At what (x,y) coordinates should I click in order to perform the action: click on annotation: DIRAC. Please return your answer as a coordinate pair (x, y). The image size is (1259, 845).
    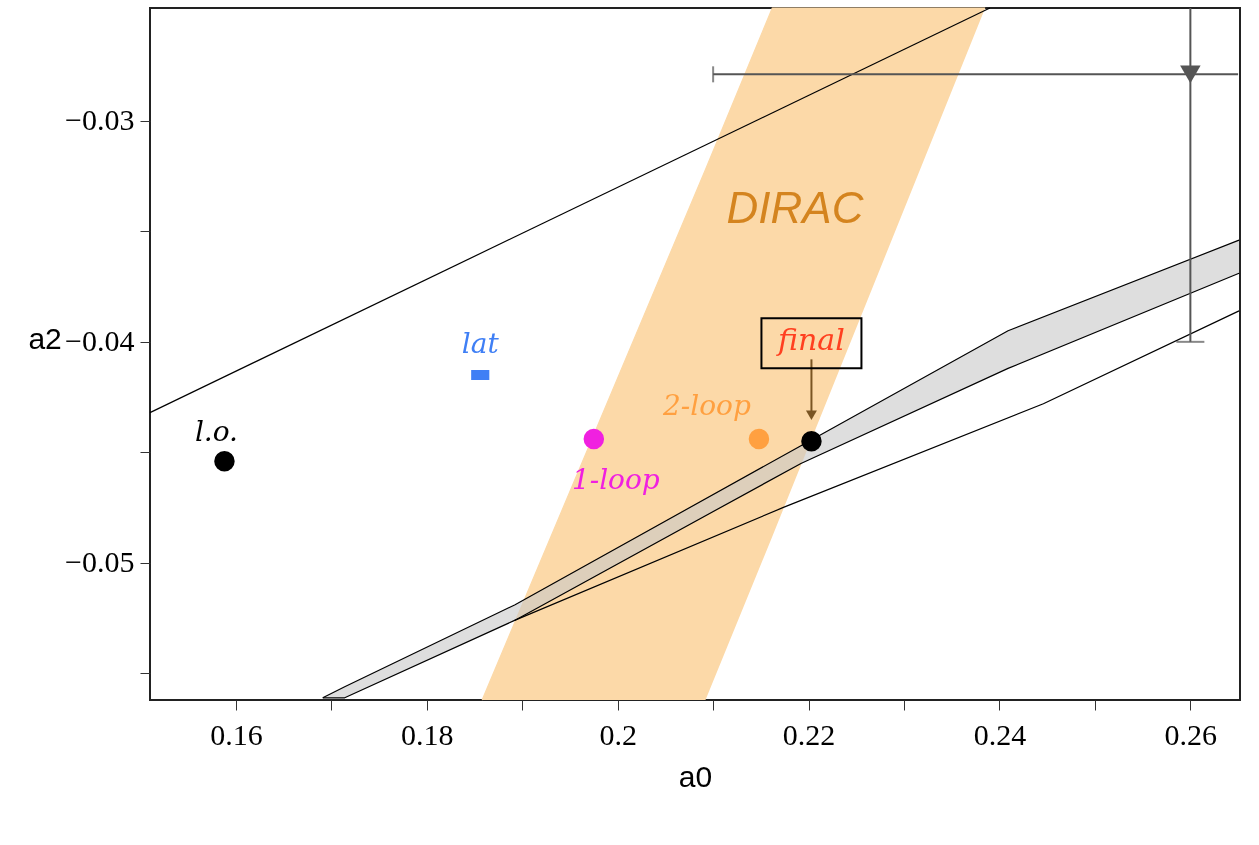
    Looking at the image, I should click on (795, 207).